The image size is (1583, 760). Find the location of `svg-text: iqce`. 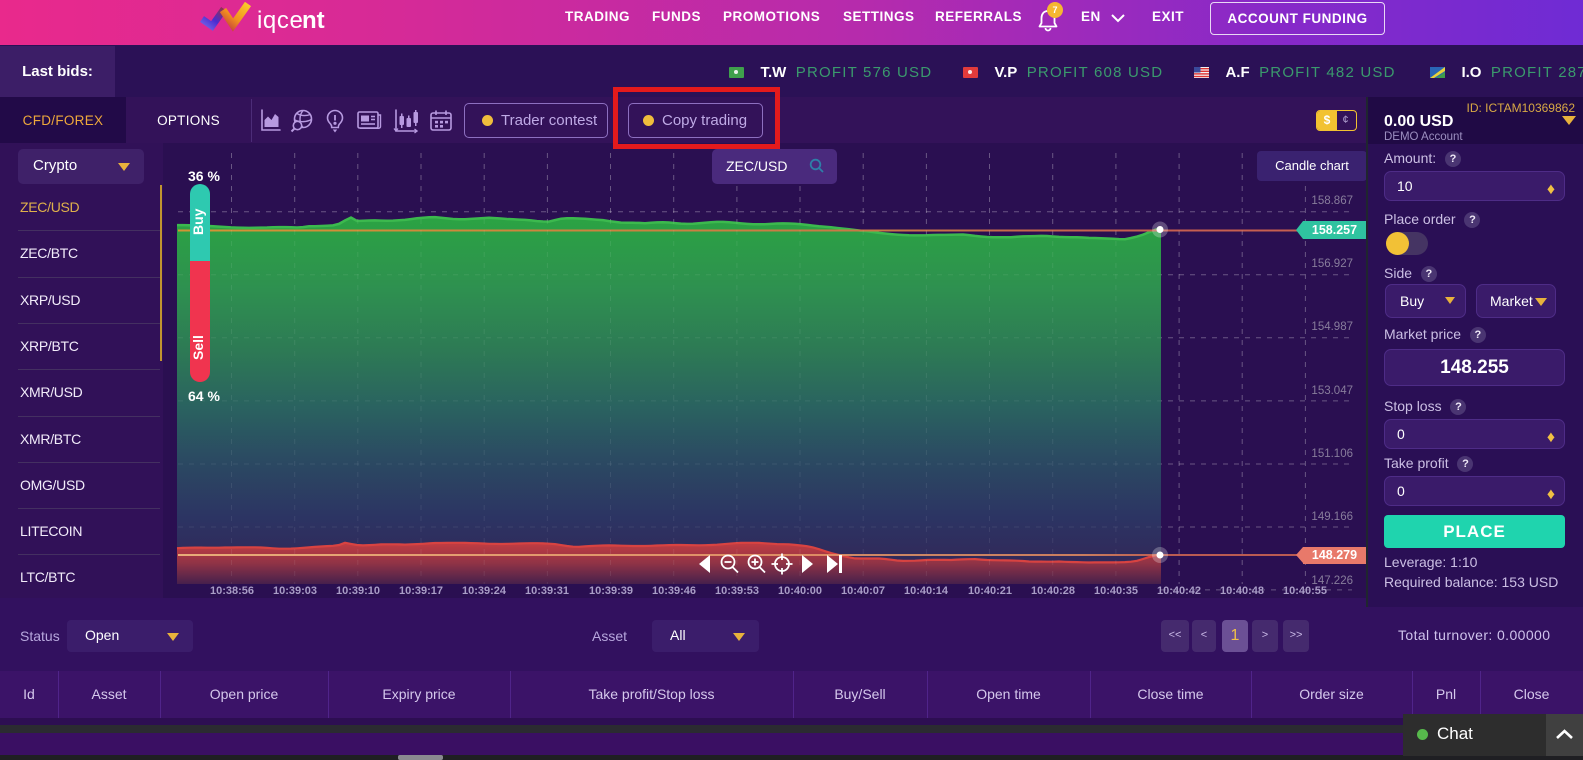

svg-text: iqce is located at coordinates (280, 20).